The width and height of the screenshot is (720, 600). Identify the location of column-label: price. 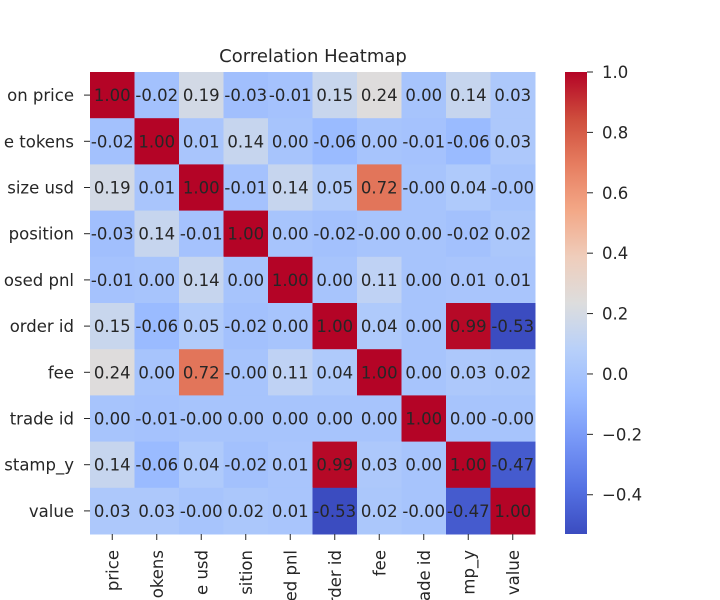
(112, 570).